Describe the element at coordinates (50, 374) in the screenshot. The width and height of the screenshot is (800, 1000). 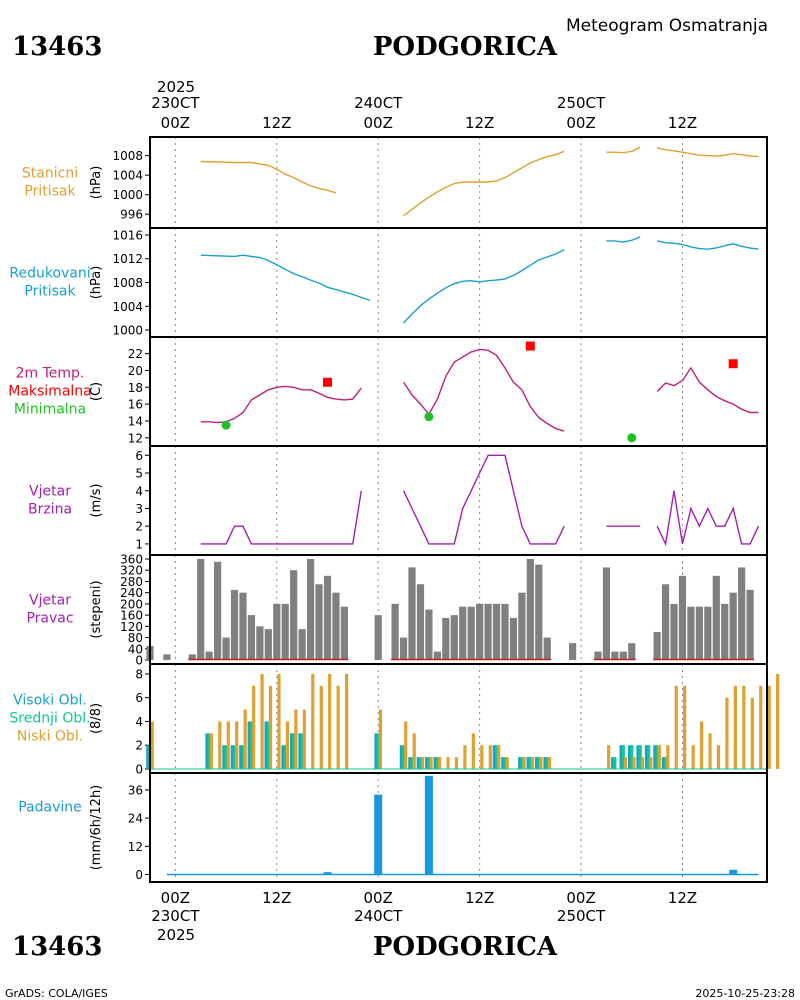
I see `panel-label-line: 2m Temp.` at that location.